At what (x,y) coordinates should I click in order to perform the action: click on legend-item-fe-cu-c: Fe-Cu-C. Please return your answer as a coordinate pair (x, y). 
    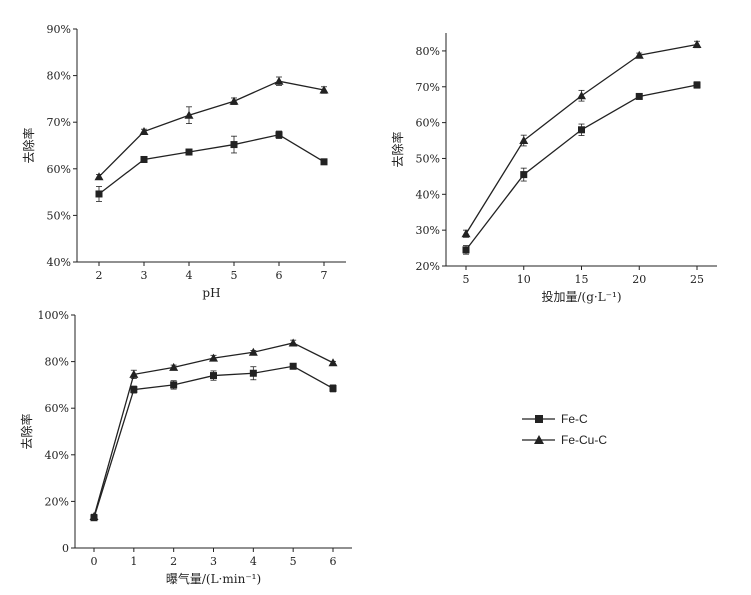
    Looking at the image, I should click on (564, 440).